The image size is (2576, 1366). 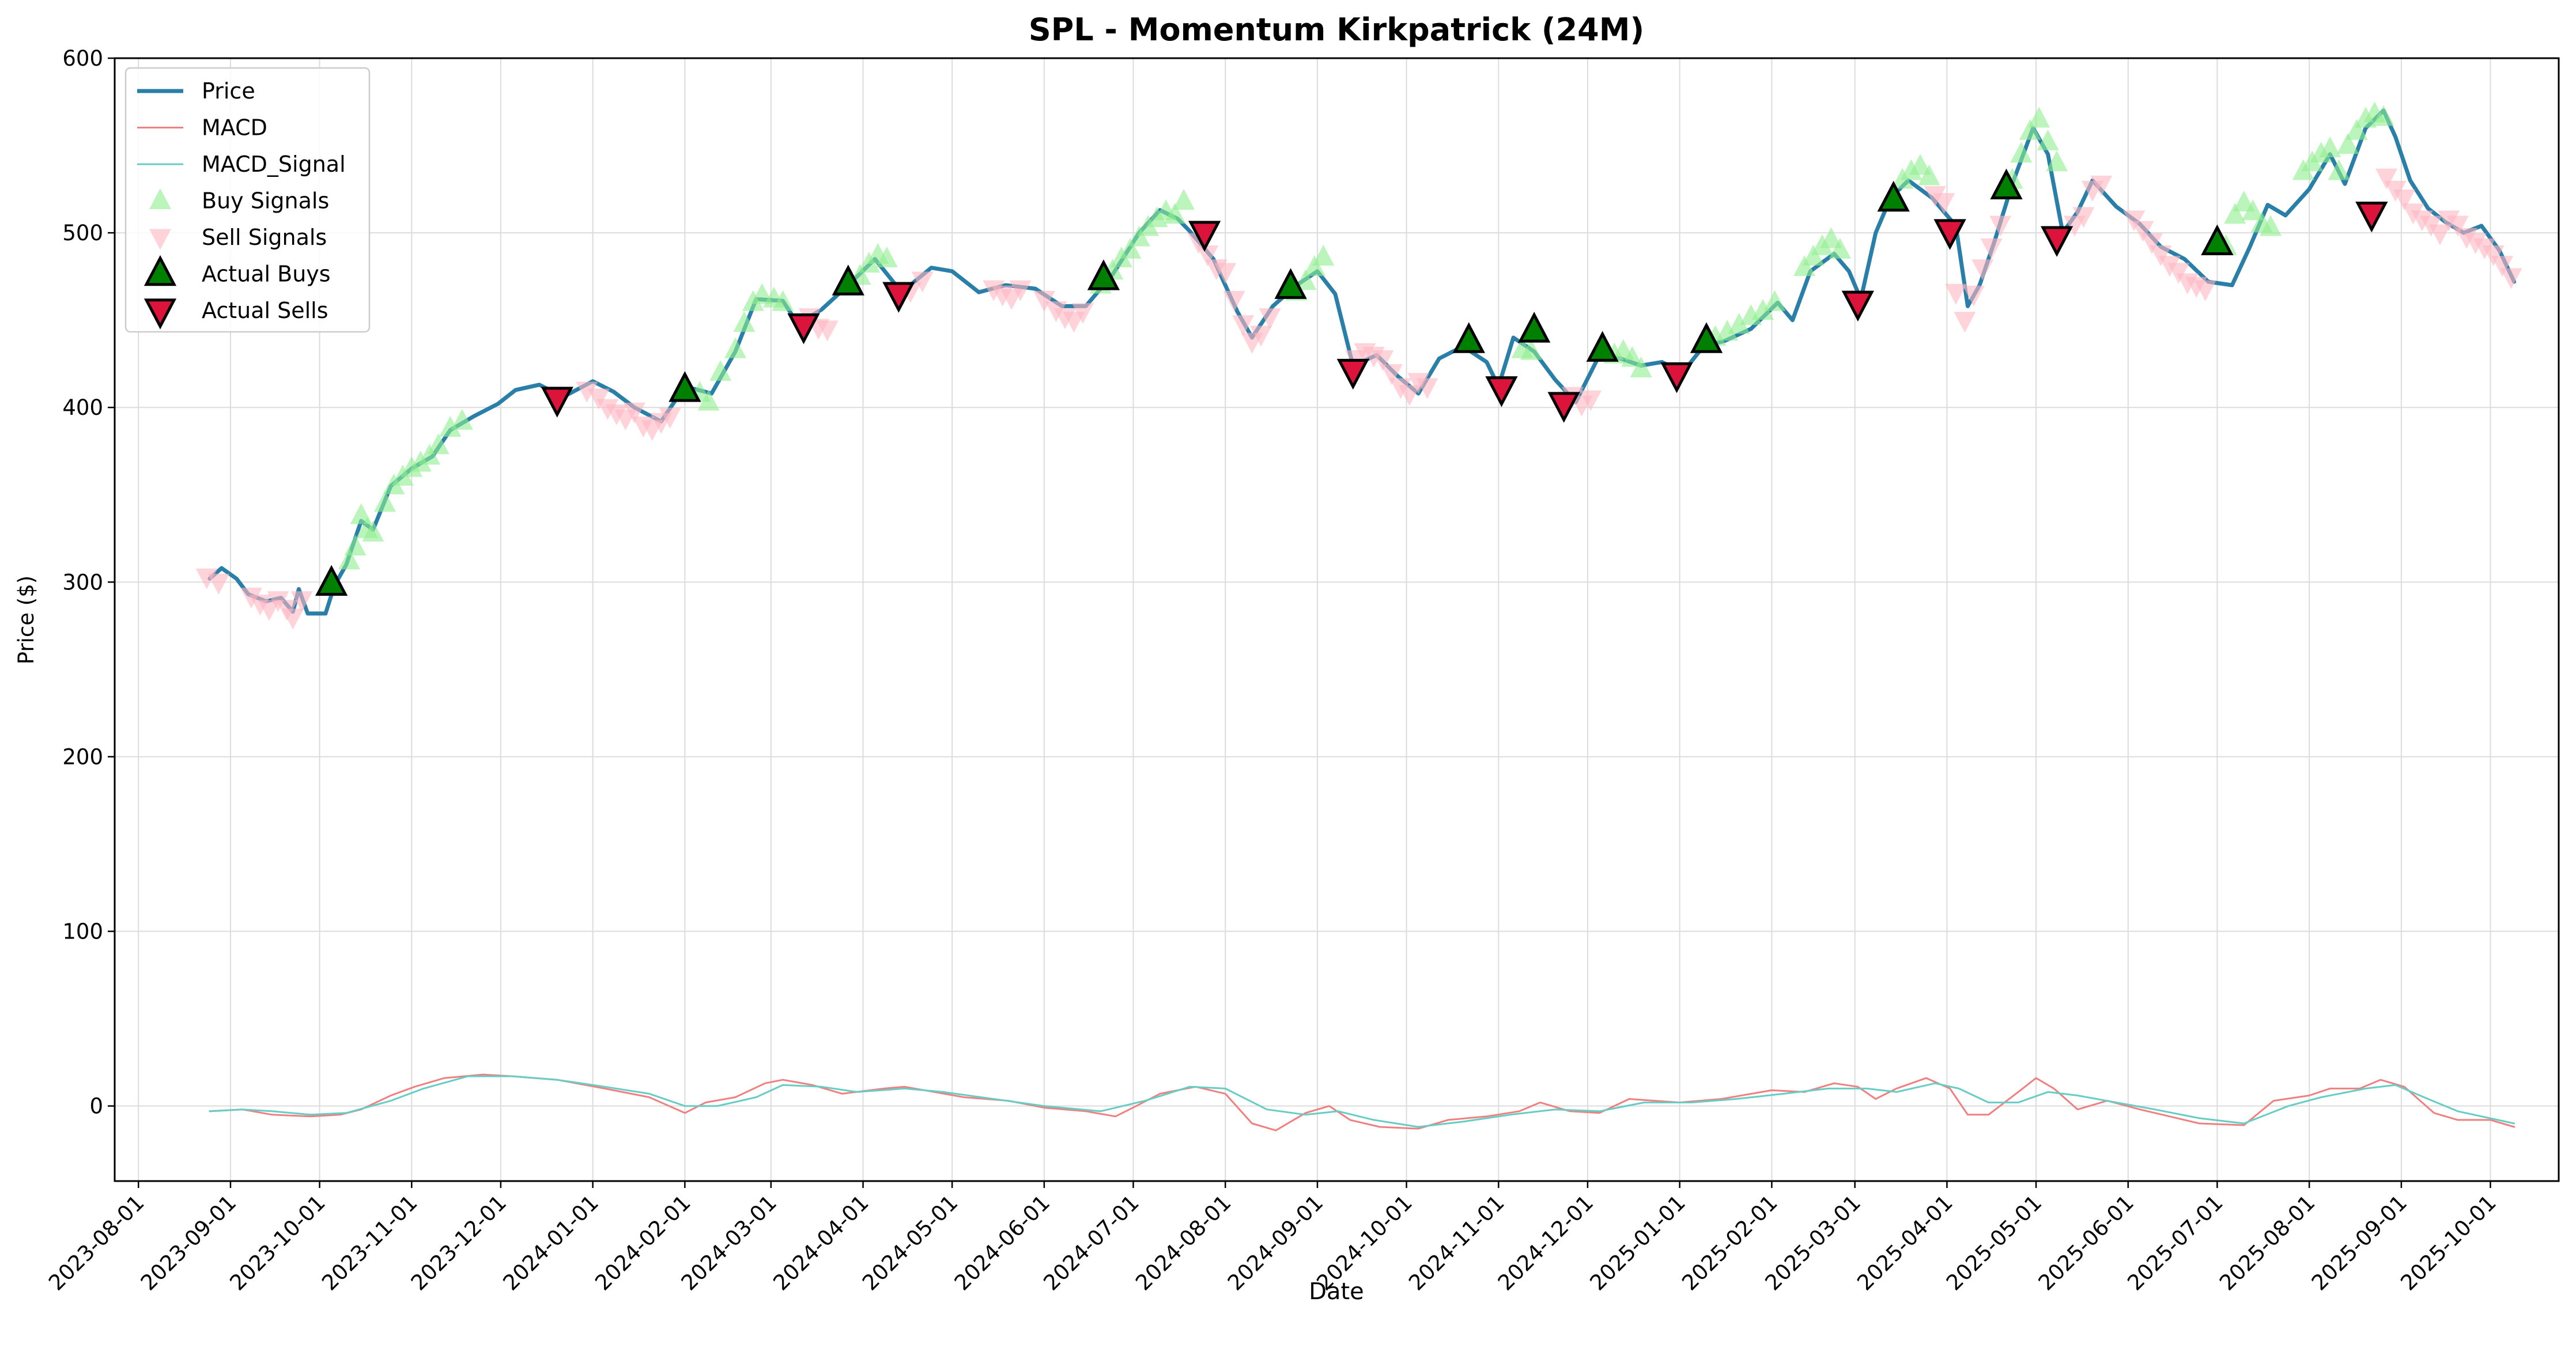 What do you see at coordinates (235, 128) in the screenshot?
I see `legend-entry-macd: MACD` at bounding box center [235, 128].